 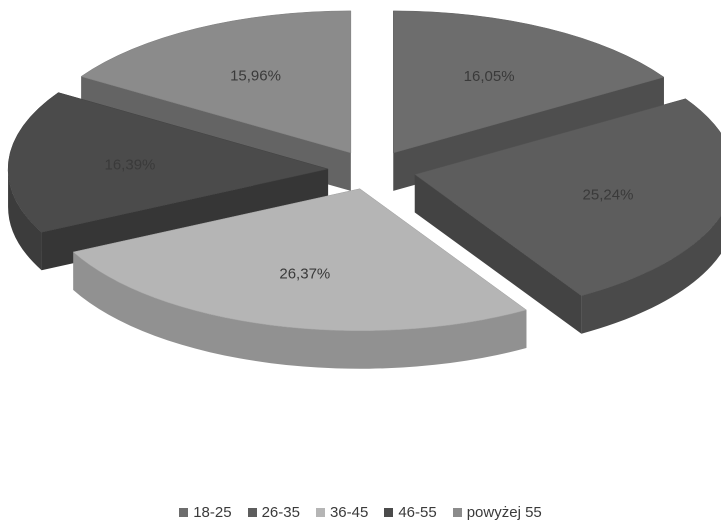 I want to click on legend-item-36-45: 36-45, so click(x=342, y=512).